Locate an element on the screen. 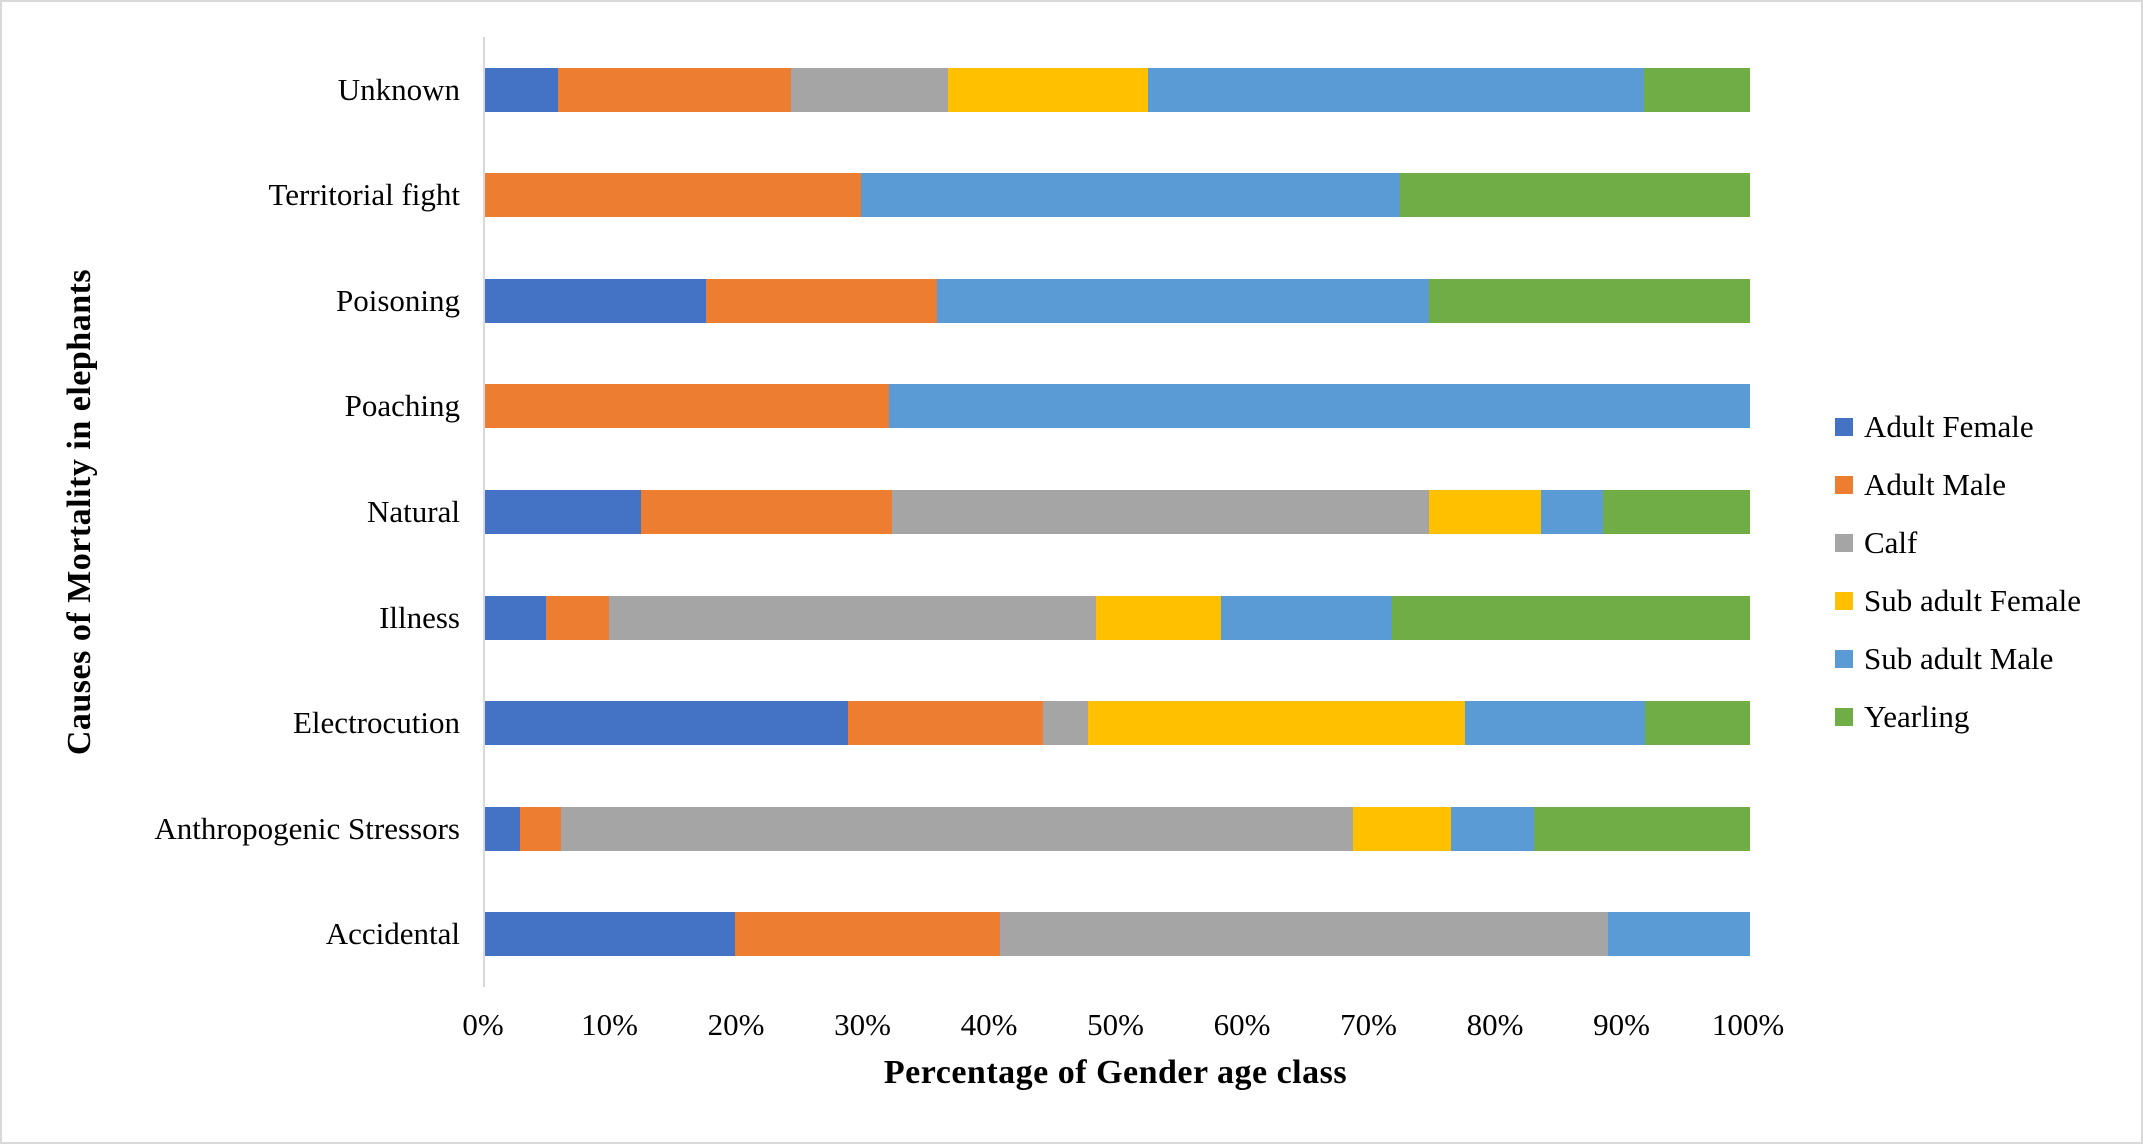 This screenshot has width=2143, height=1144. x-tick-label: 90% is located at coordinates (1621, 1024).